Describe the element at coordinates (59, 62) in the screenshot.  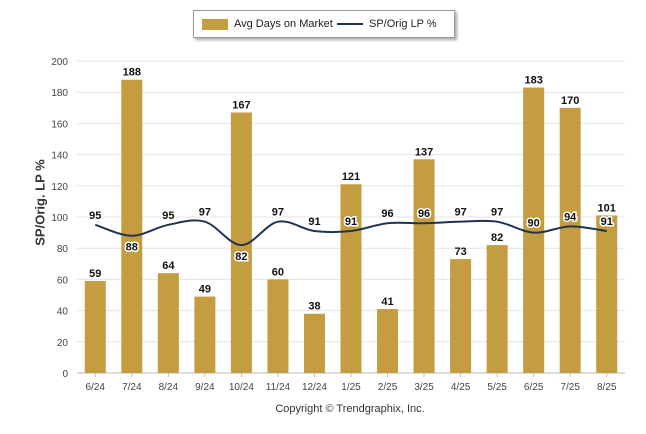
I see `y-tick-label: 200` at that location.